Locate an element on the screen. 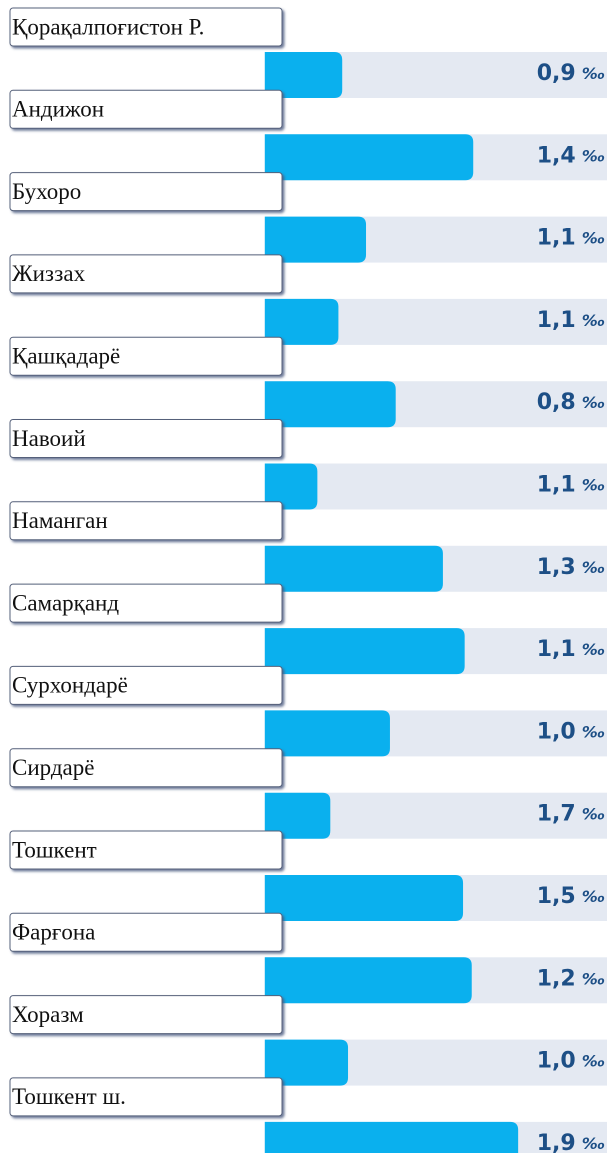 The width and height of the screenshot is (613, 1153). category-label: Навоий is located at coordinates (49, 438).